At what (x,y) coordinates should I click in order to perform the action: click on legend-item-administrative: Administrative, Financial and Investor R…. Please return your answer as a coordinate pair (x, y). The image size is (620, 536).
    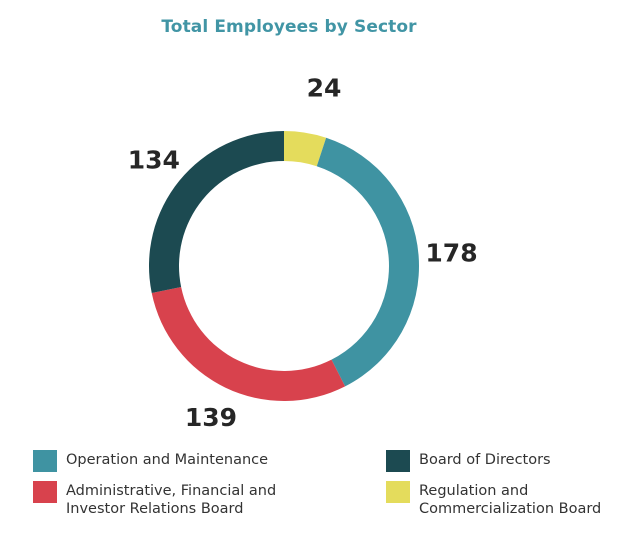
    Looking at the image, I should click on (154, 499).